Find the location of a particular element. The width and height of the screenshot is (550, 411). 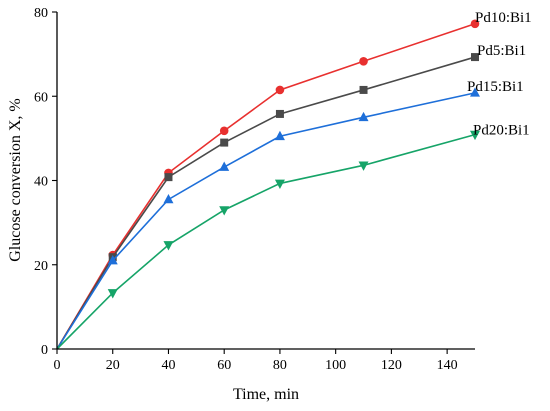

x-tick-label: 20 is located at coordinates (113, 365).